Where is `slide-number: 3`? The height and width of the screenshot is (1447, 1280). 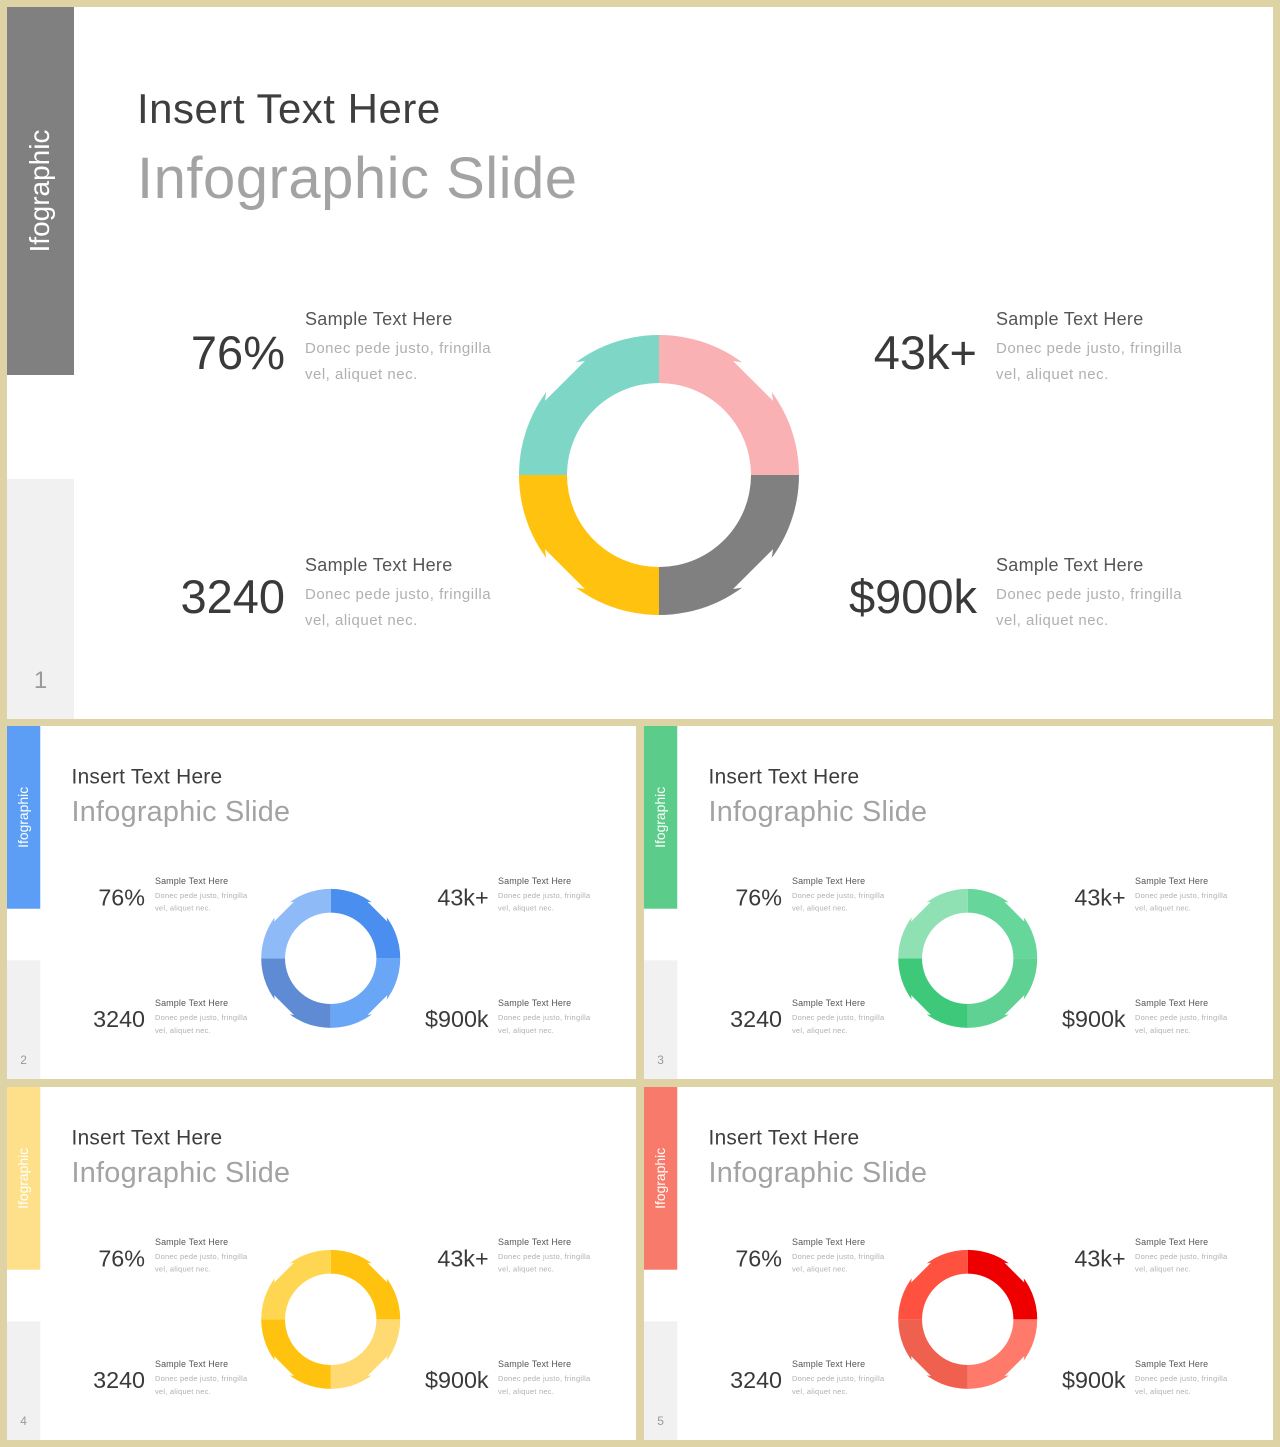 slide-number: 3 is located at coordinates (660, 1060).